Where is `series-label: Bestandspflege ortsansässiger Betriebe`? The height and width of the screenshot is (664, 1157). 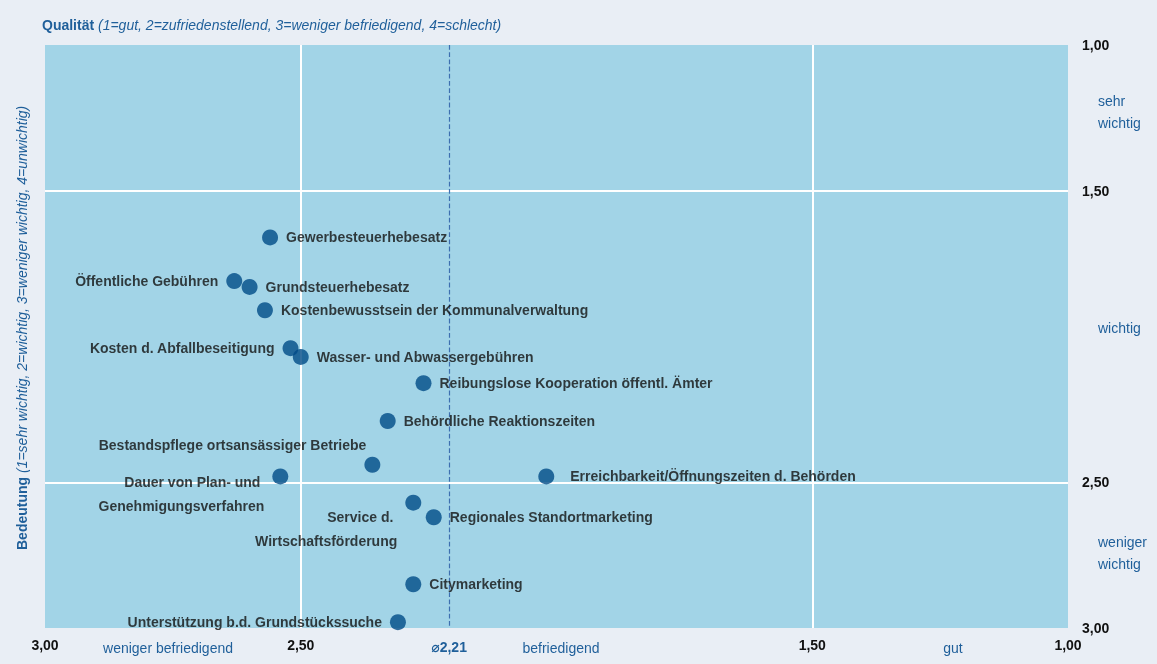
series-label: Bestandspflege ortsansässiger Betriebe is located at coordinates (232, 444).